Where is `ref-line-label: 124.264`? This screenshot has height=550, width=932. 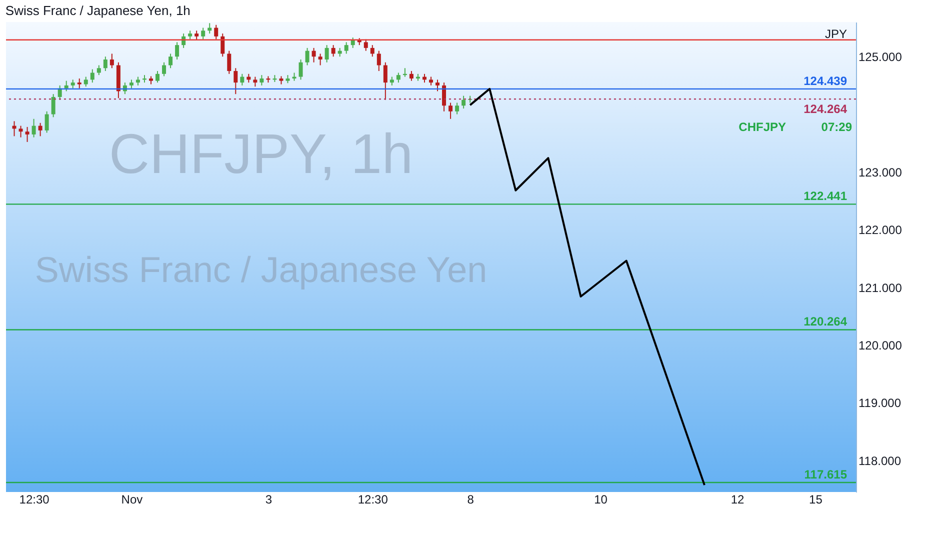 ref-line-label: 124.264 is located at coordinates (826, 109).